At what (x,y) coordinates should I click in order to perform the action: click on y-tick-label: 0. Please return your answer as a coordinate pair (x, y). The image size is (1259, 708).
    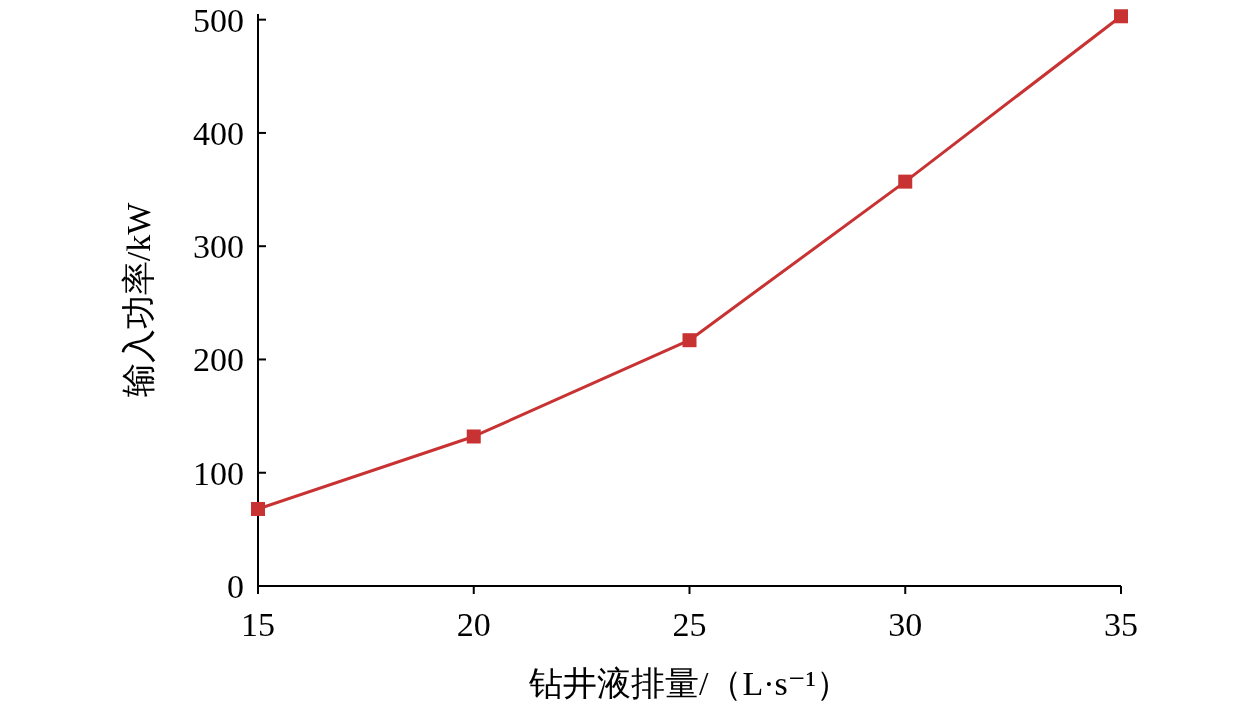
    Looking at the image, I should click on (235, 586).